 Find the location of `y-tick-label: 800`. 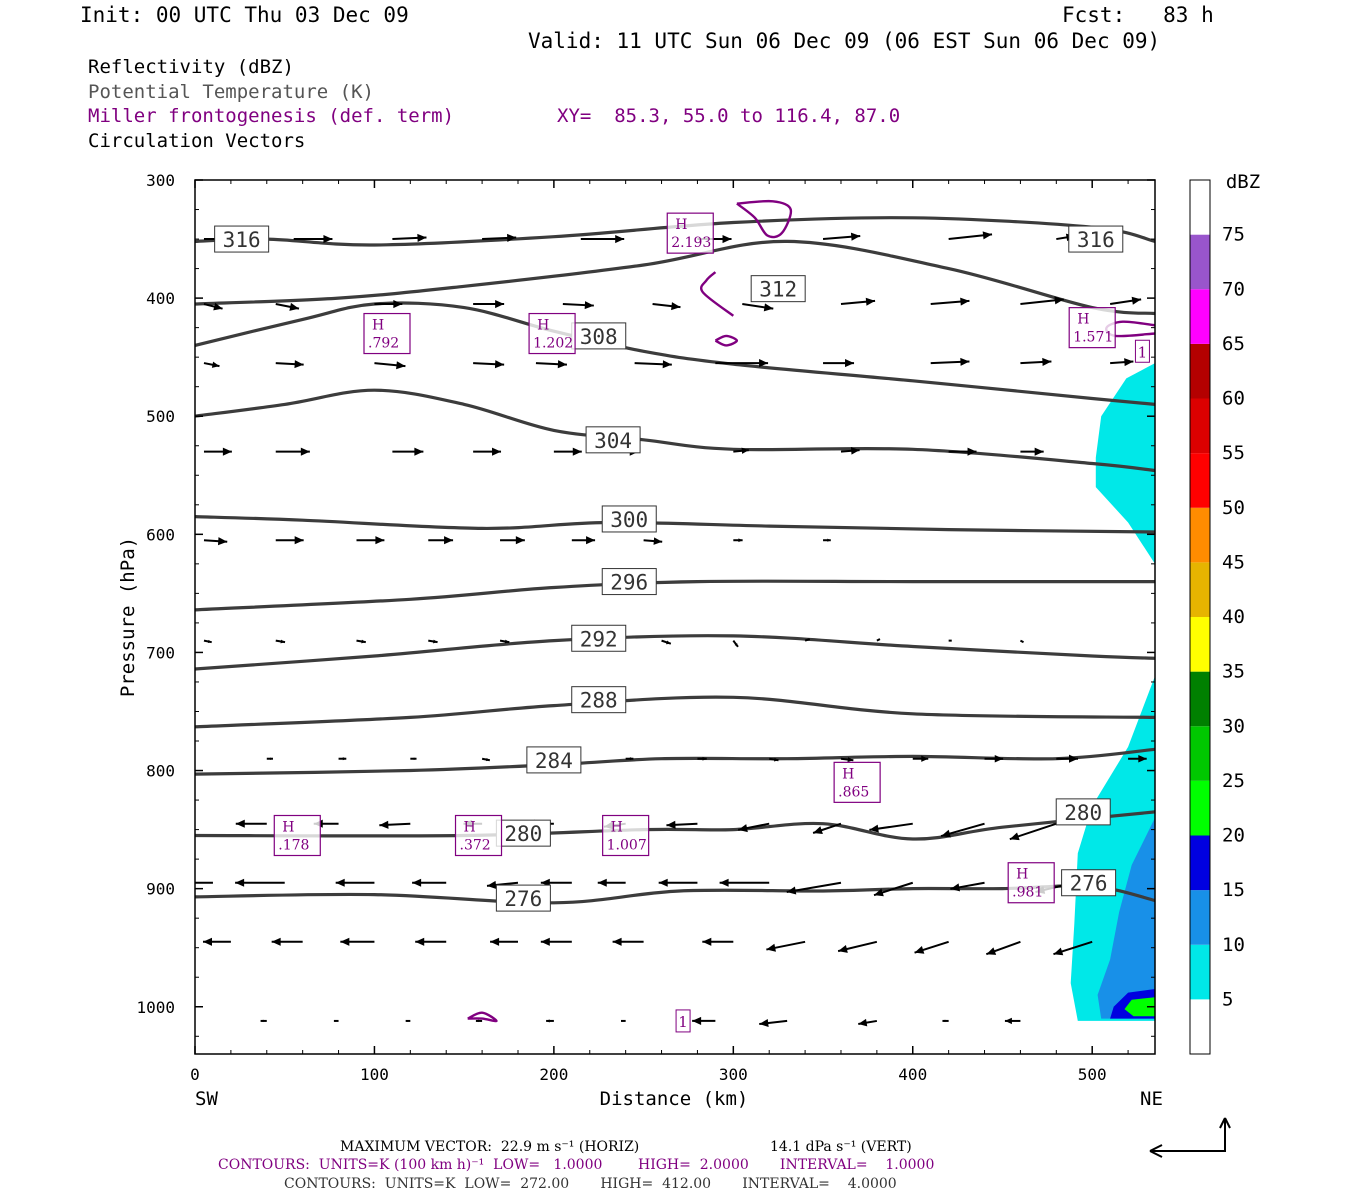

y-tick-label: 800 is located at coordinates (160, 771).